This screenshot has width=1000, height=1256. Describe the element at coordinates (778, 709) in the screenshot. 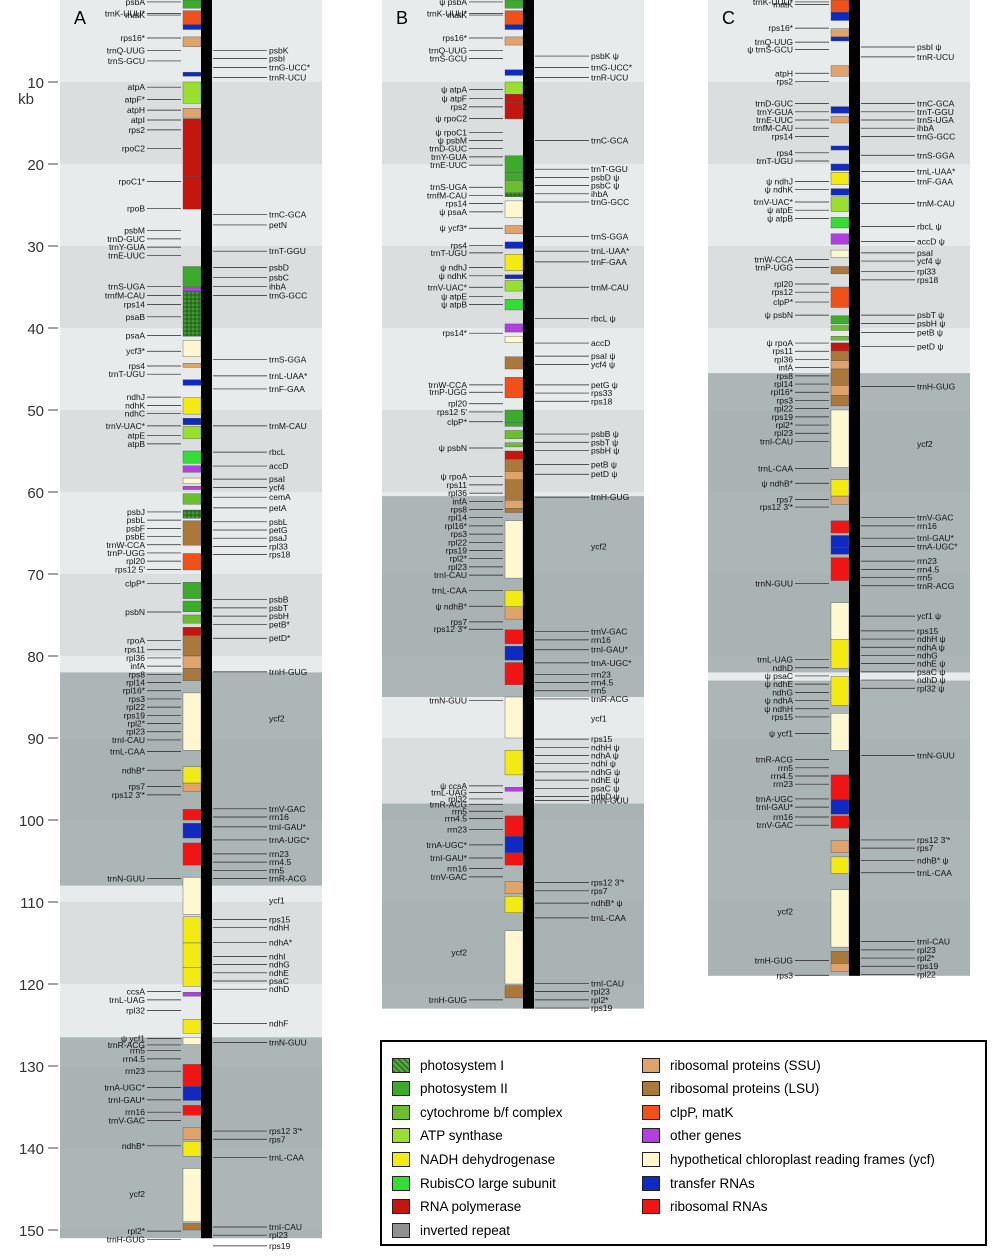

I see `gene-label: ψ ndhH` at that location.